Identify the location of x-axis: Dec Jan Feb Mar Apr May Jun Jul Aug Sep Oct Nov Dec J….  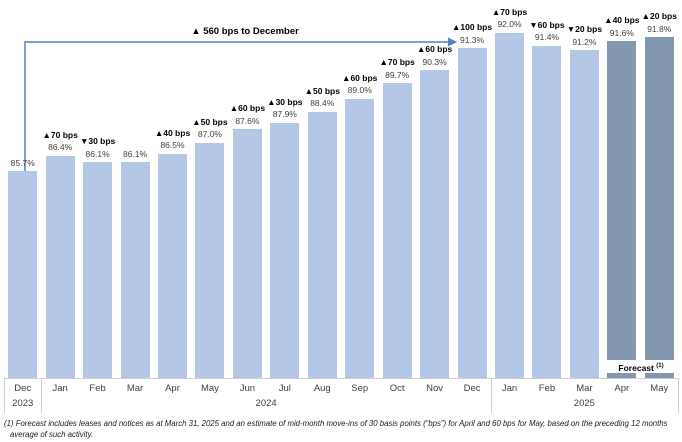
(341, 397).